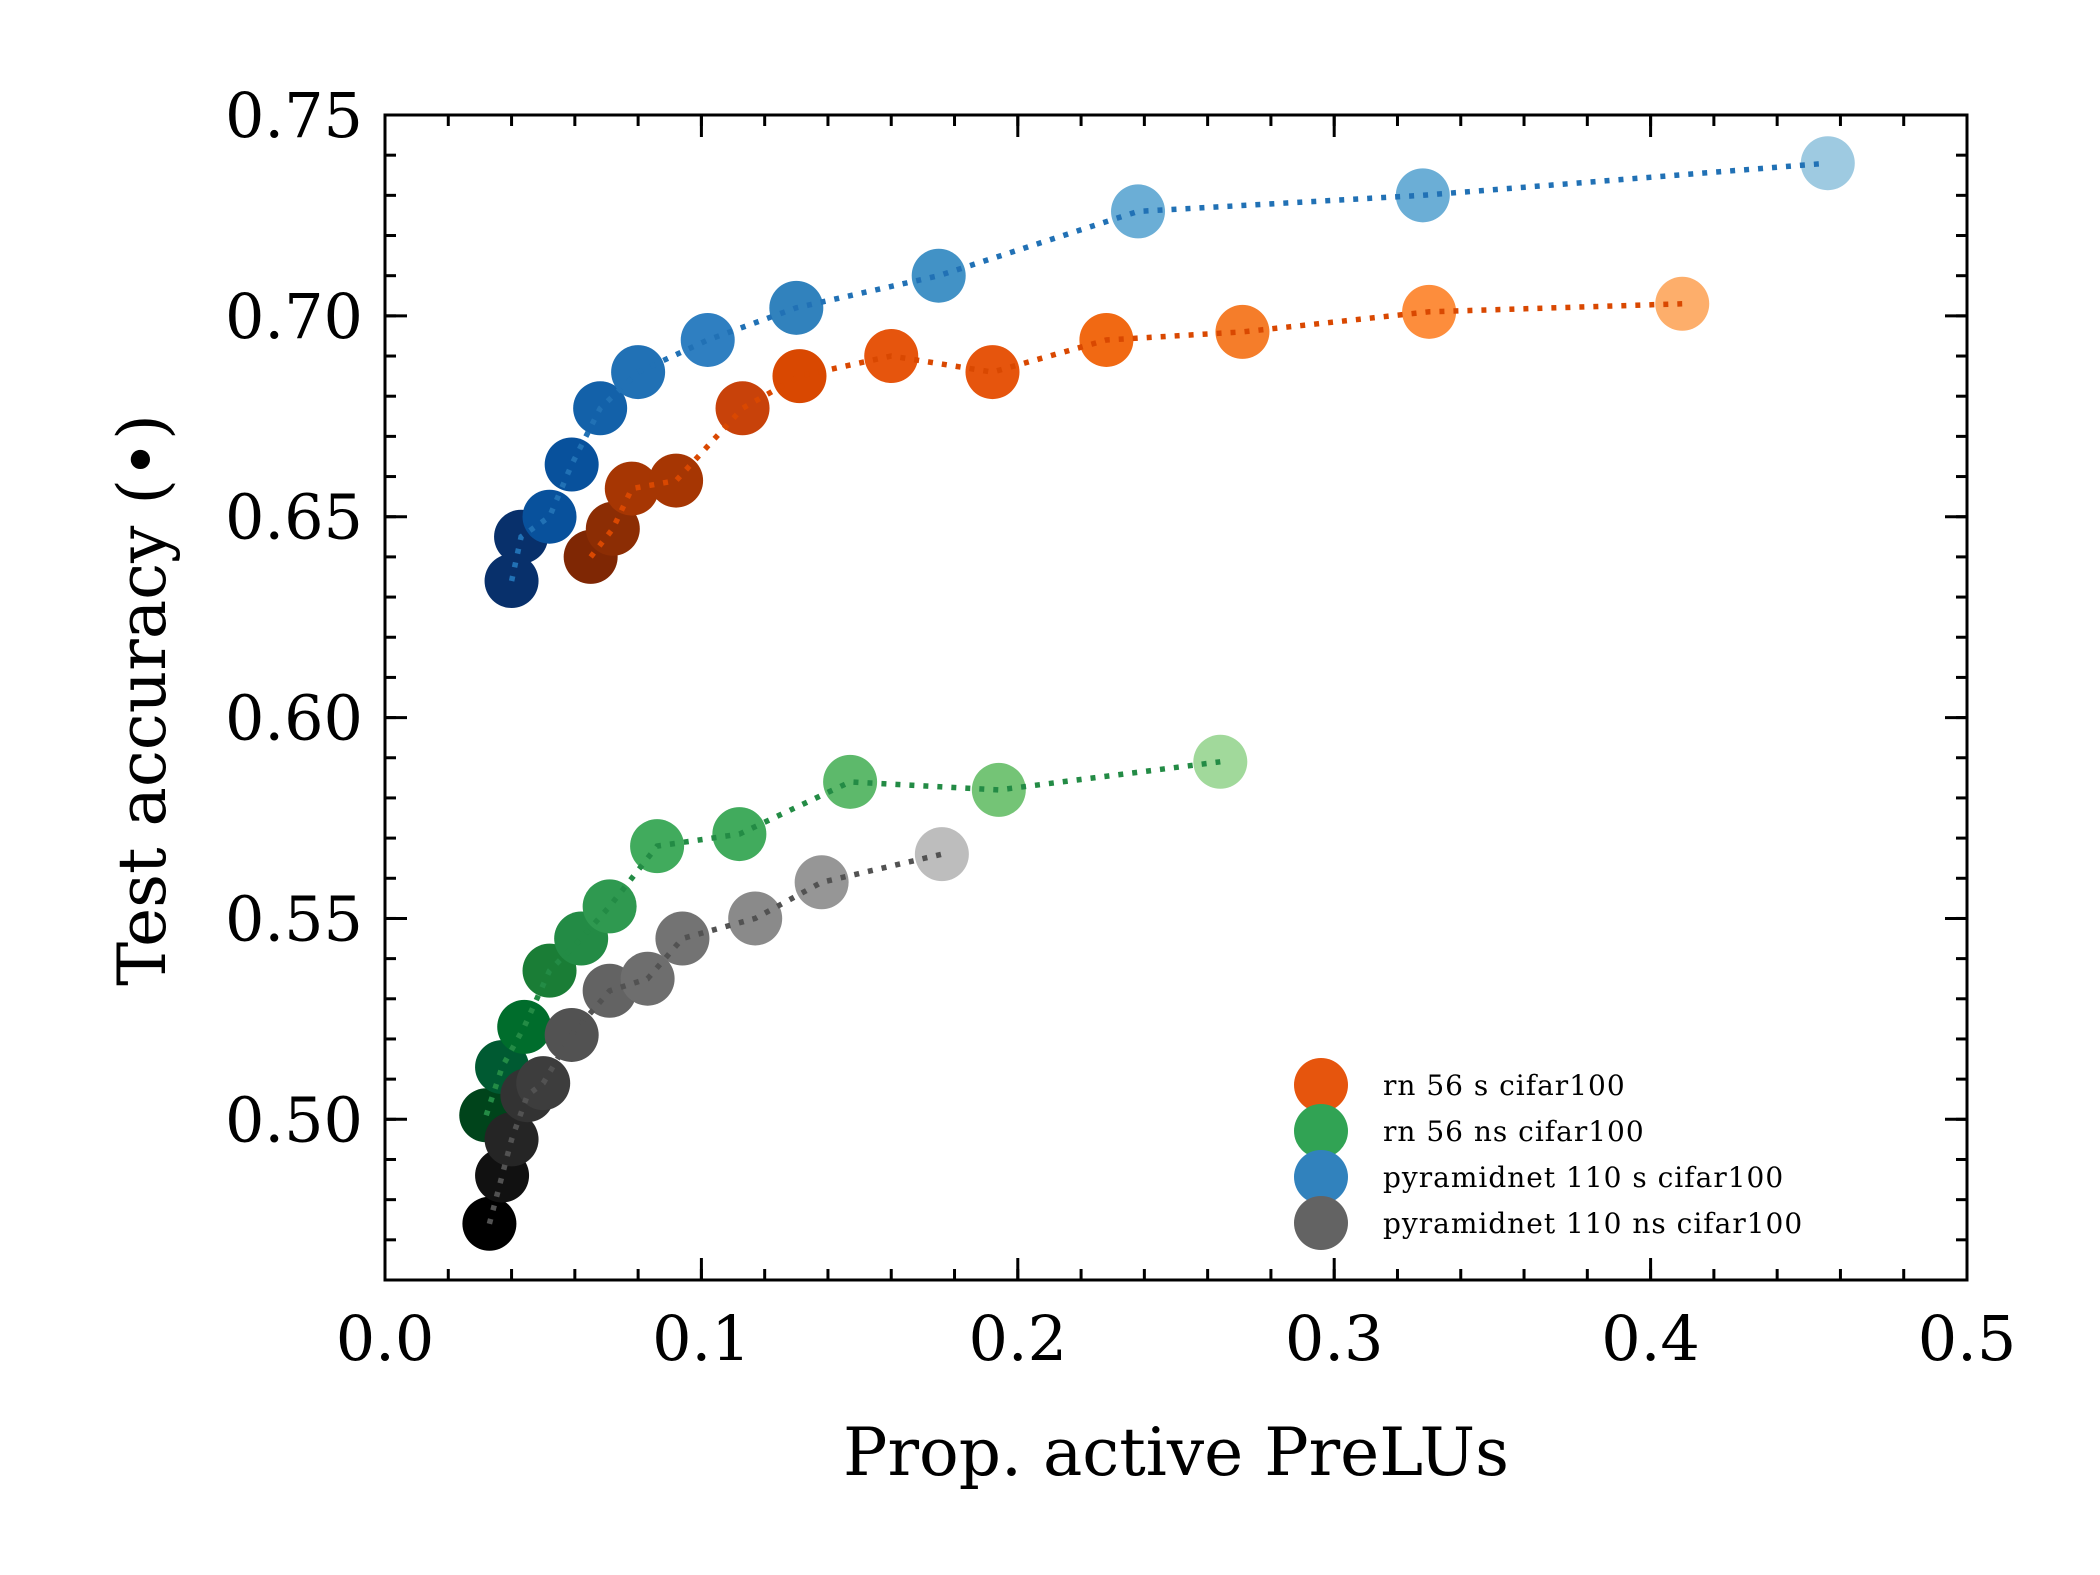 The image size is (2100, 1575). Describe the element at coordinates (1176, 1452) in the screenshot. I see `x-axis-label: Prop. active PreLUs` at that location.